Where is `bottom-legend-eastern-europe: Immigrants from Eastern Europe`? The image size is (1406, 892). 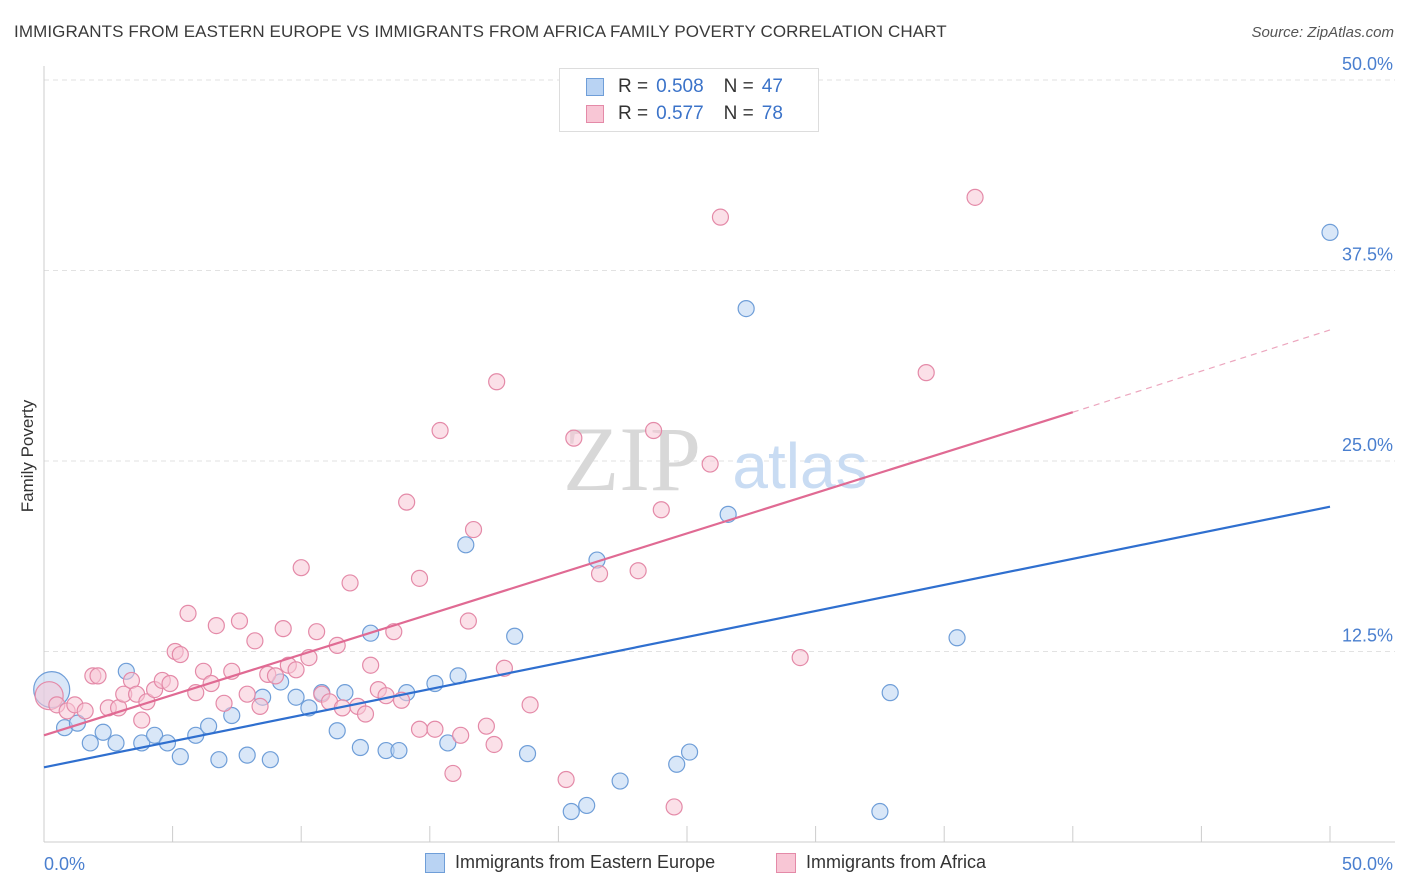
bottom-legend-eastern-europe: Immigrants from Eastern Europe is located at coordinates (570, 862).